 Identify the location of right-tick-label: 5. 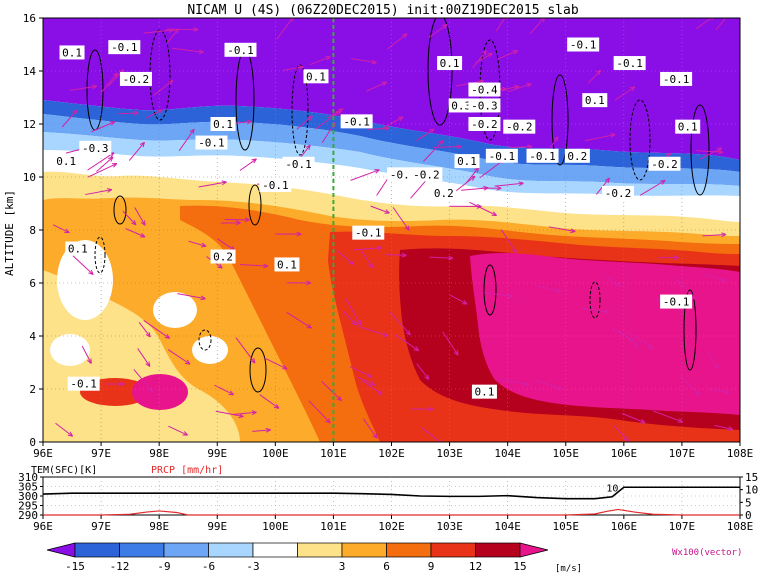
(748, 502).